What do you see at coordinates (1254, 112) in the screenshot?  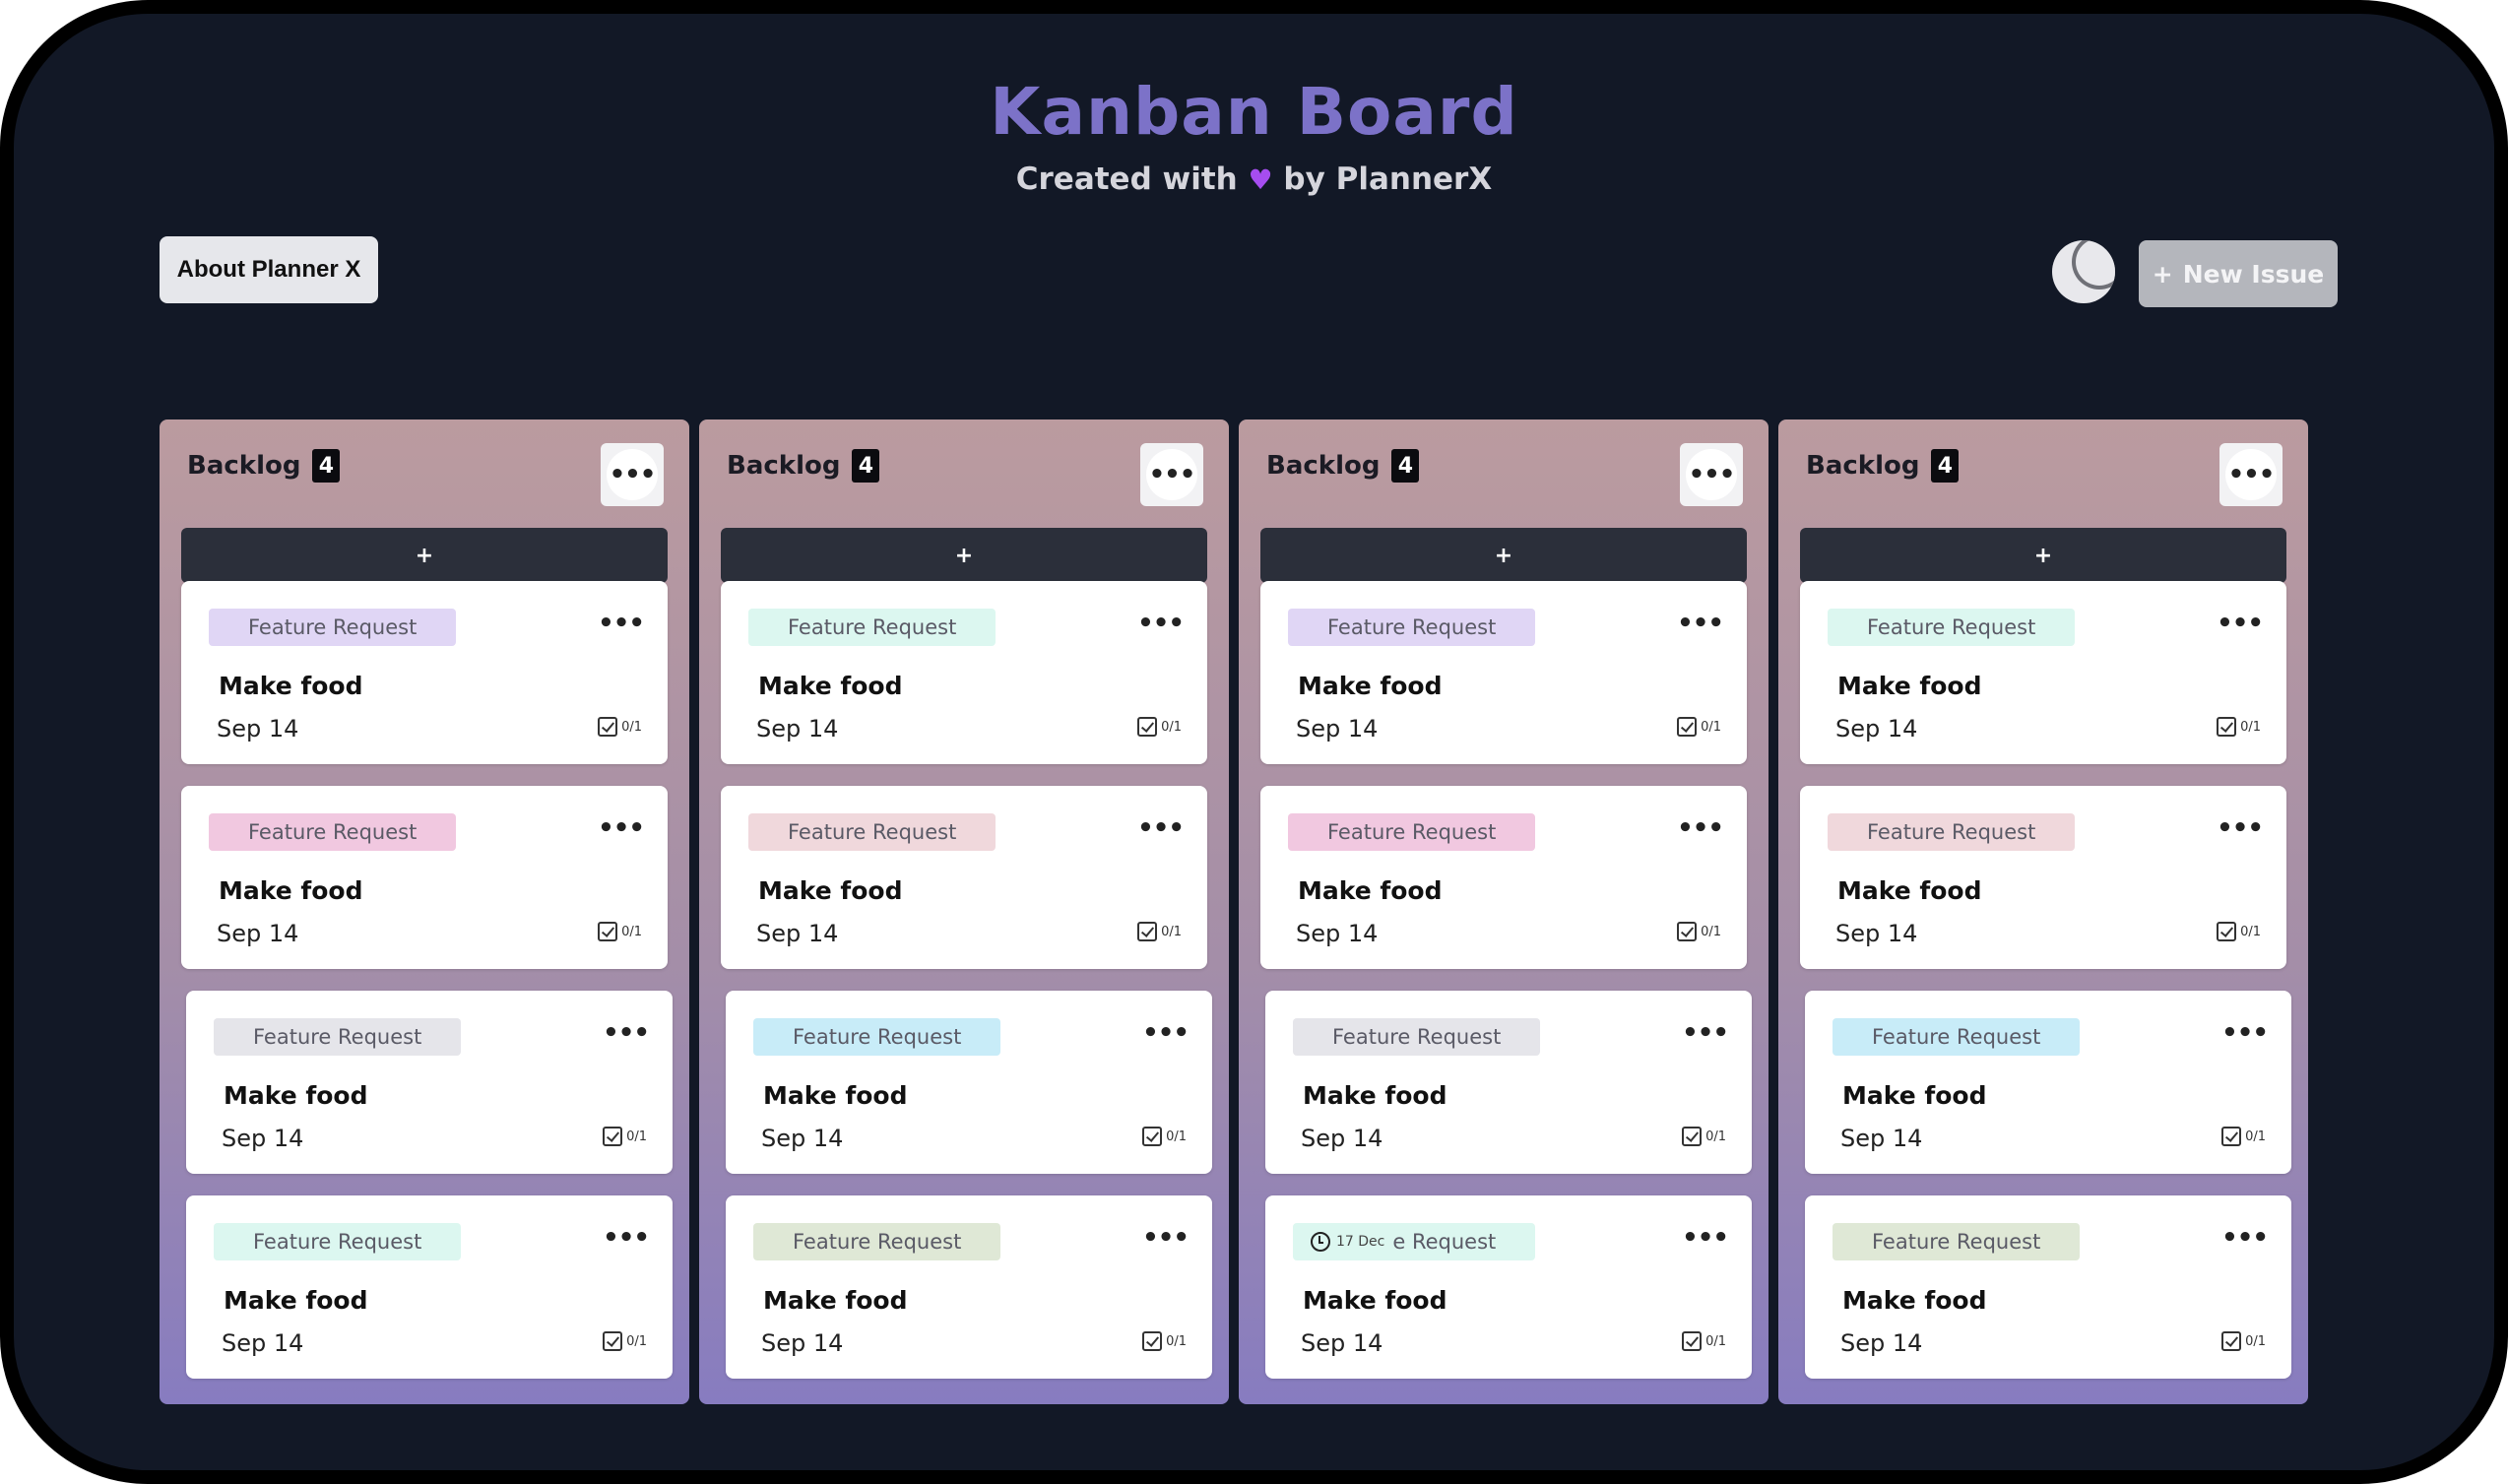 I see `page-title: Kanban Board` at bounding box center [1254, 112].